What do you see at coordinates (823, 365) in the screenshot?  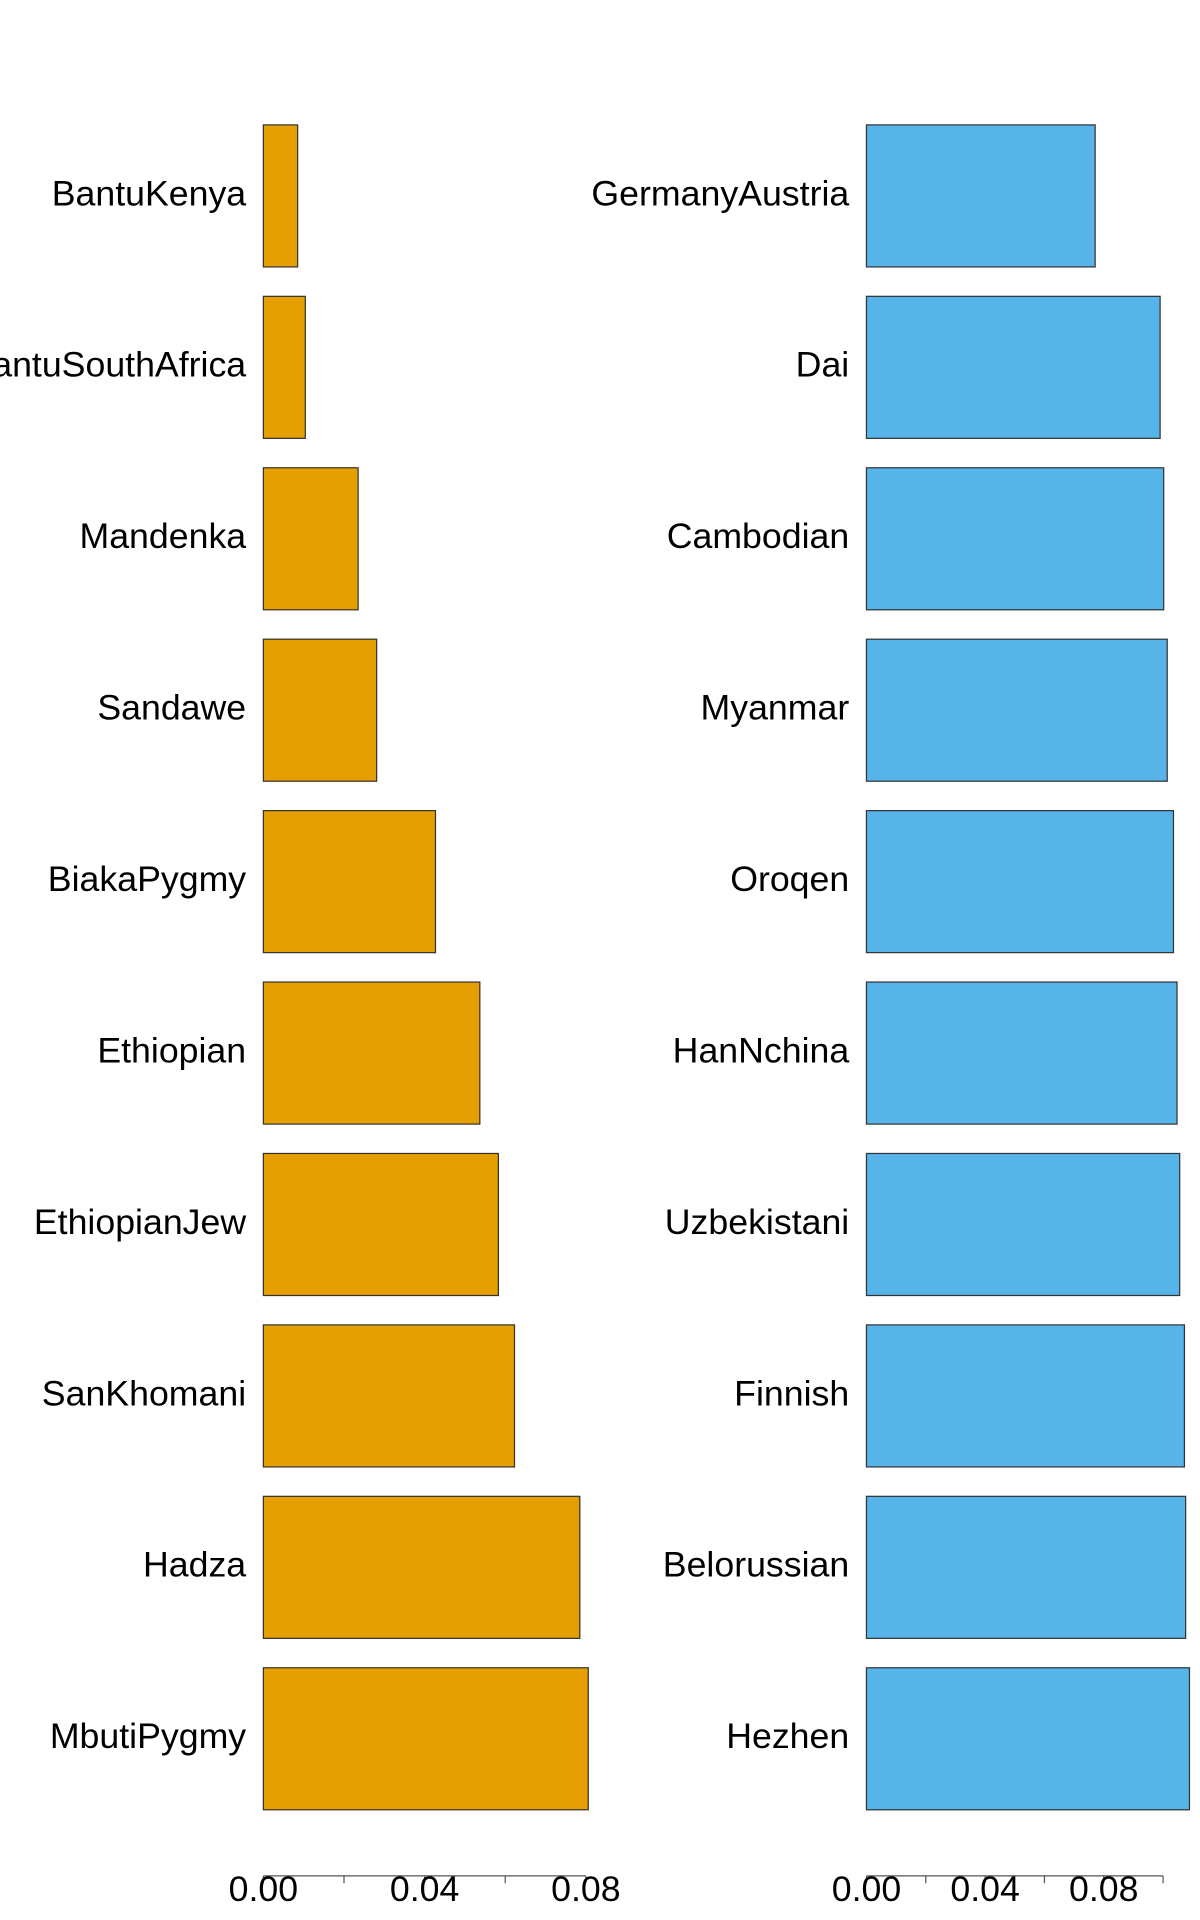 I see `category-label: Dai` at bounding box center [823, 365].